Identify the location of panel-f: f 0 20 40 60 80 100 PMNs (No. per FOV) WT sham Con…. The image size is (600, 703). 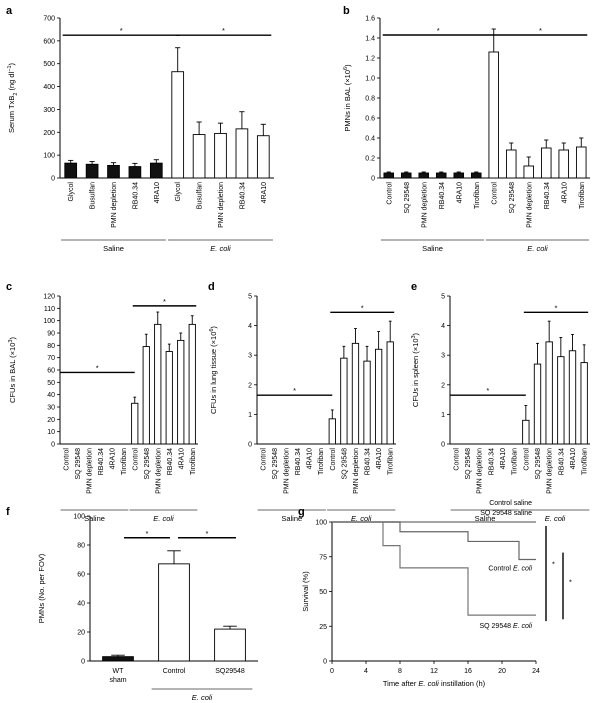
(132, 604).